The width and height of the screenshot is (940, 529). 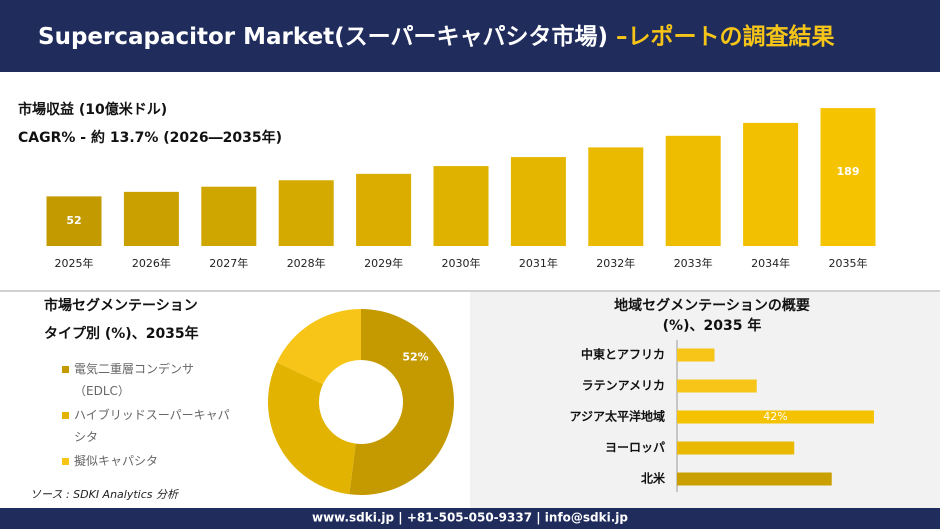 I want to click on value-label: 42%, so click(x=775, y=416).